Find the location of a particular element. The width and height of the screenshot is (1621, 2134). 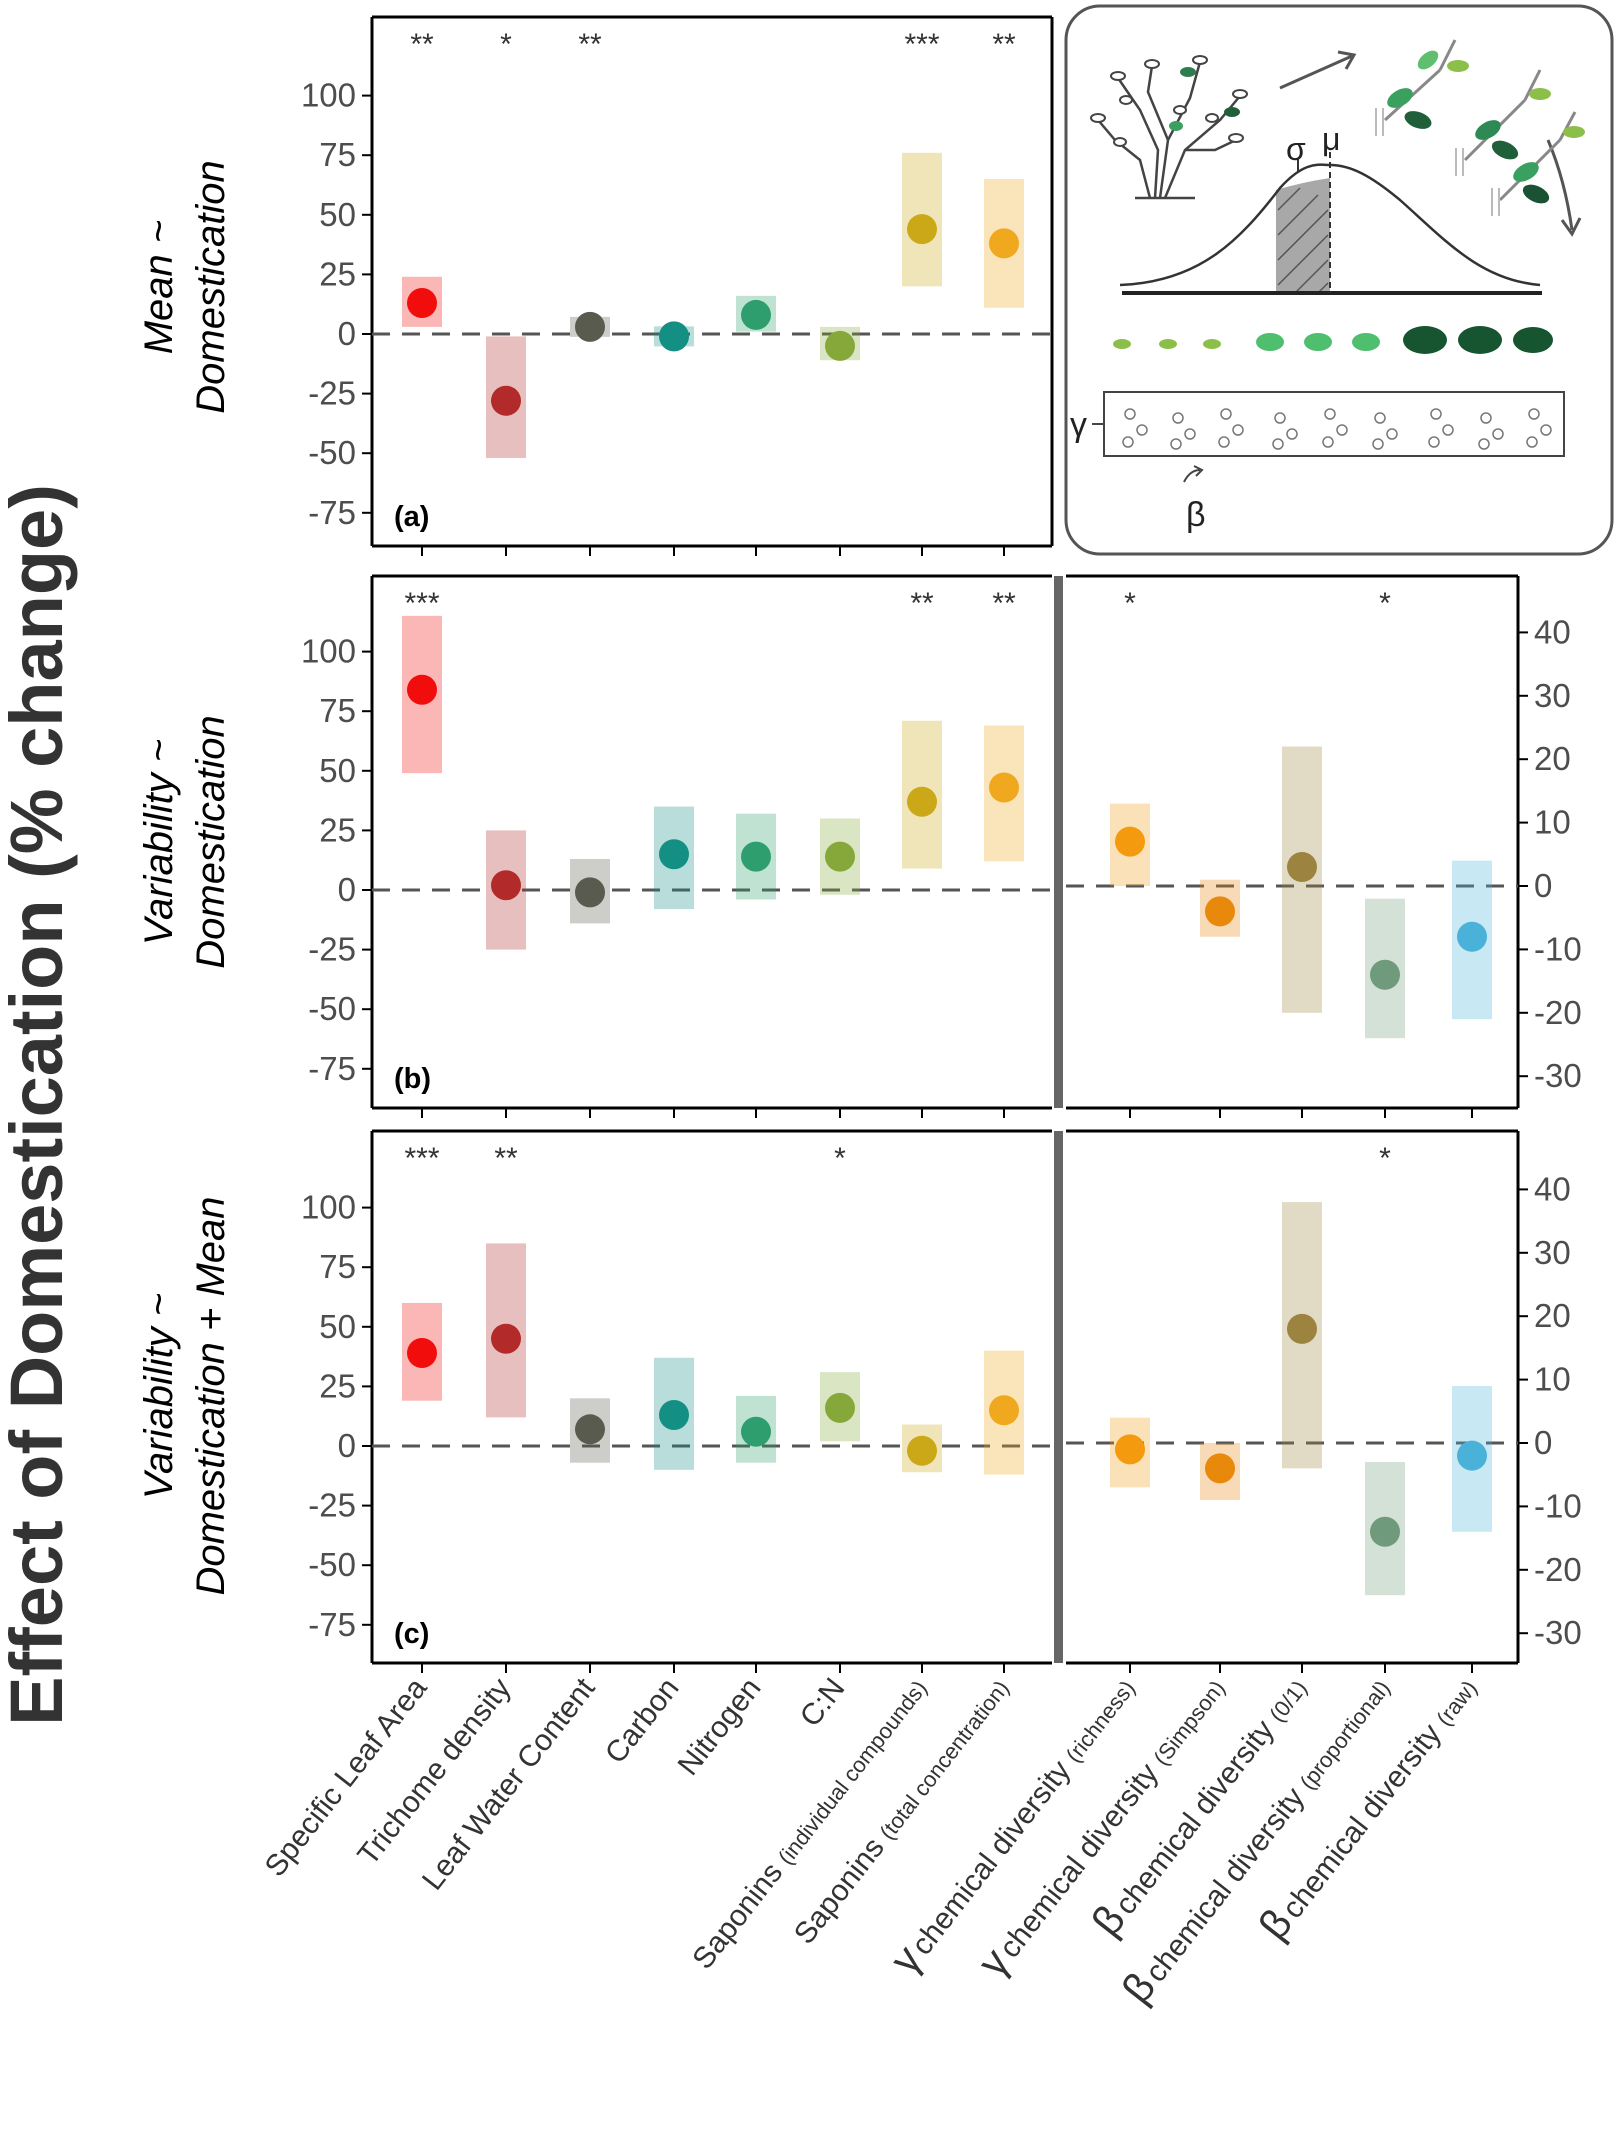

row-label-c-line2: Domestication + Mean is located at coordinates (211, 1395).